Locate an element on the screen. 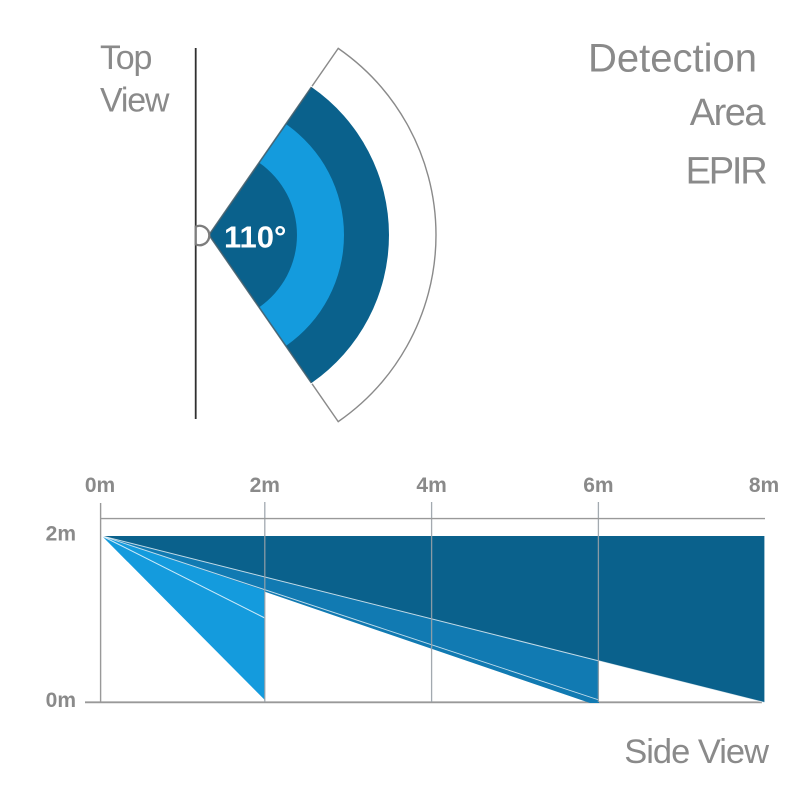  svg-text: 4m is located at coordinates (431, 485).